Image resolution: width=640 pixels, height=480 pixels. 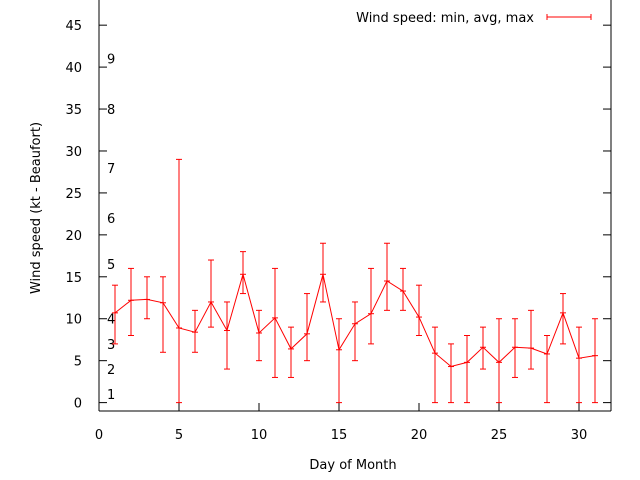 What do you see at coordinates (111, 345) in the screenshot?
I see `beaufort-label: 3` at bounding box center [111, 345].